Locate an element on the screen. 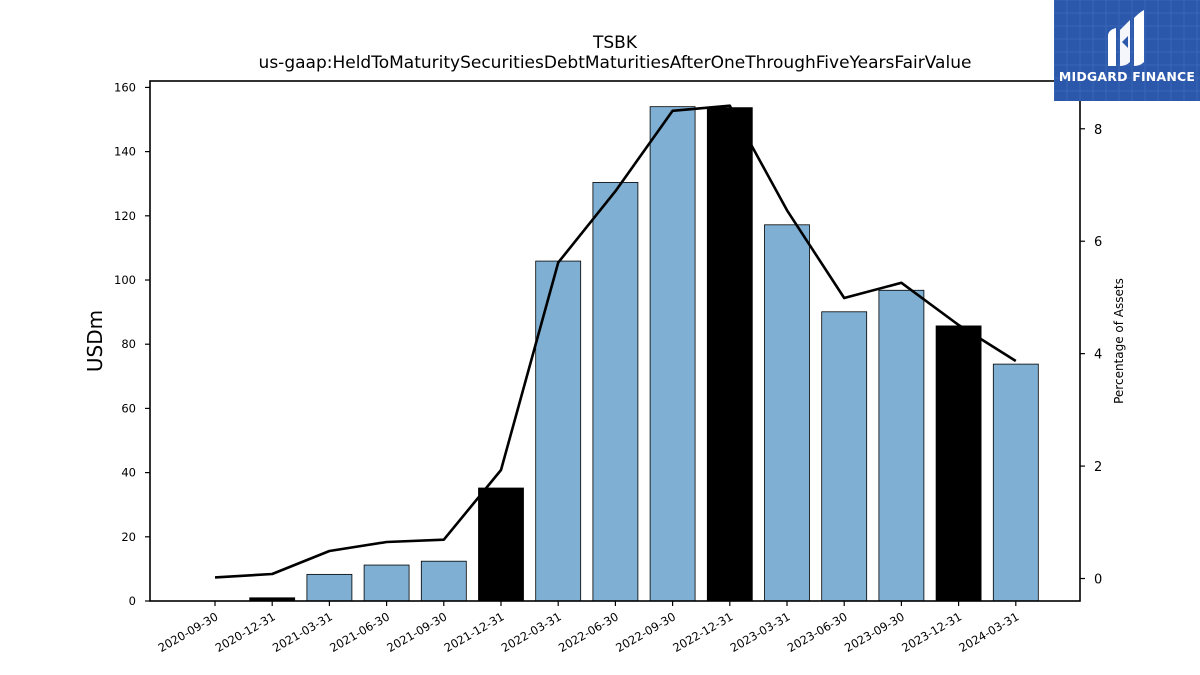  y-tick-label-100: 100 is located at coordinates (125, 280).